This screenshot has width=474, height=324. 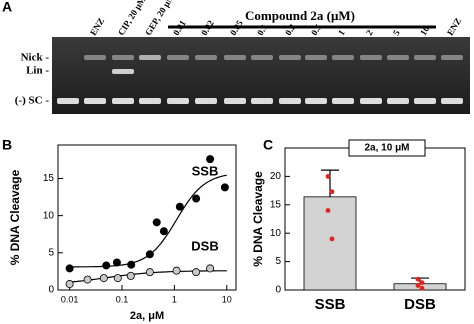 I want to click on series-label: DSB, so click(x=204, y=245).